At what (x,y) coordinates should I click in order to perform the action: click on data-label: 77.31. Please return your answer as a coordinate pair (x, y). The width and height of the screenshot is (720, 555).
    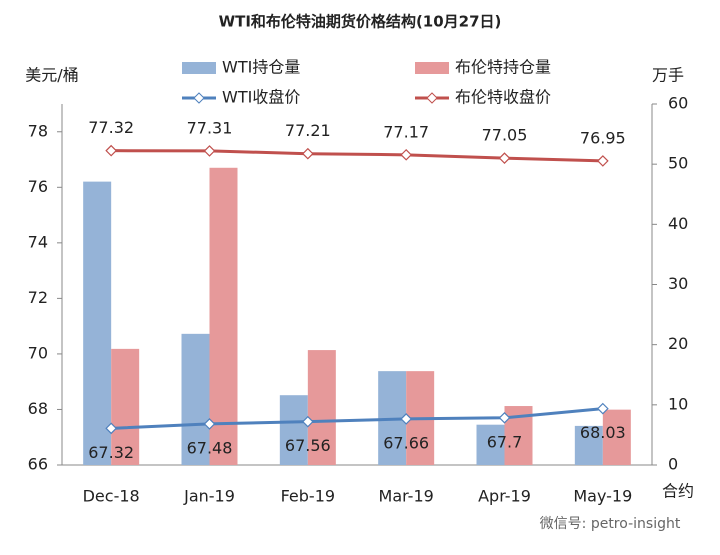
    Looking at the image, I should click on (210, 127).